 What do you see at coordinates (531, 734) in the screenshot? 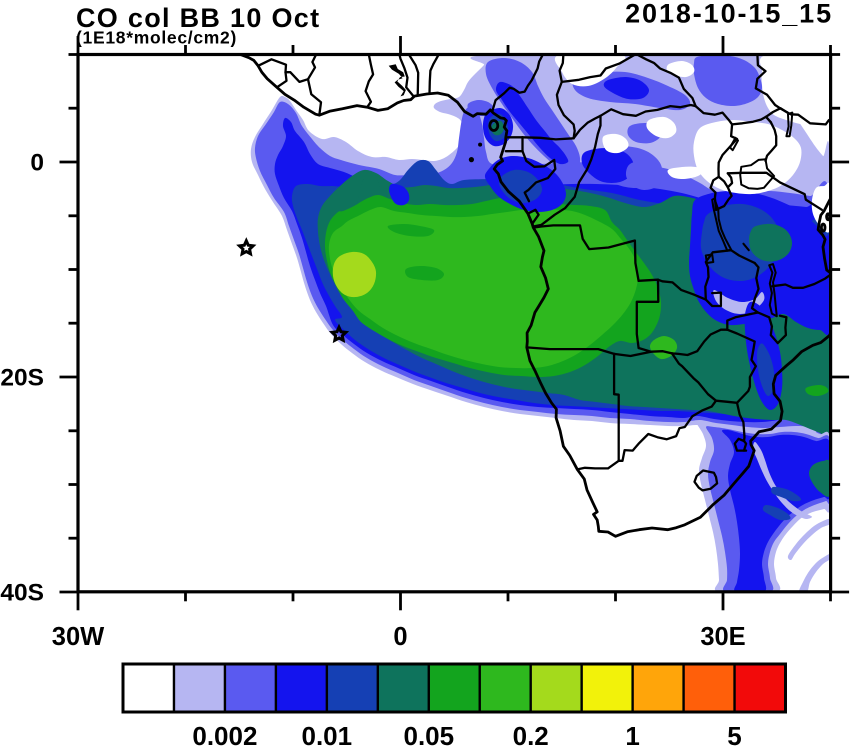
I see `svg-text: 0.2` at bounding box center [531, 734].